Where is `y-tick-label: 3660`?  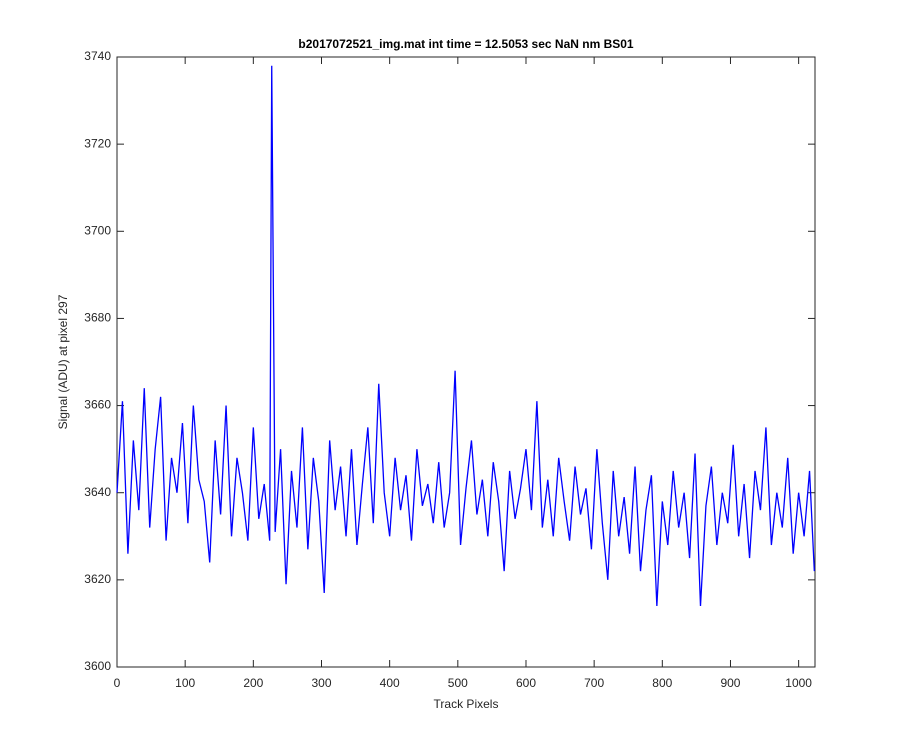
y-tick-label: 3660 is located at coordinates (97, 405).